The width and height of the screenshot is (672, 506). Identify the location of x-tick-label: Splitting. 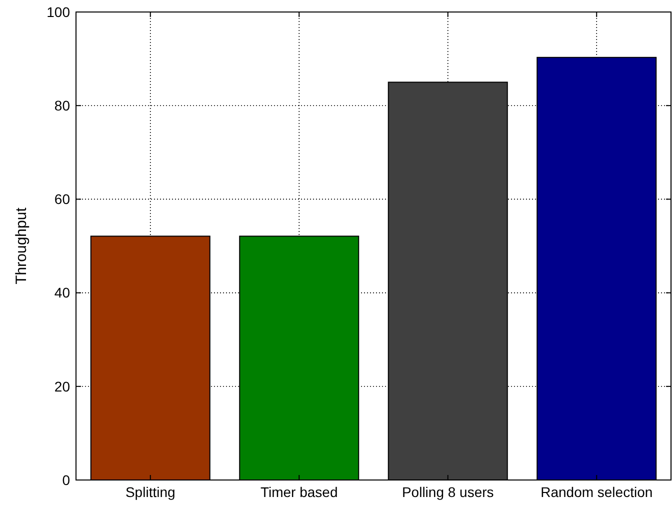
(150, 492).